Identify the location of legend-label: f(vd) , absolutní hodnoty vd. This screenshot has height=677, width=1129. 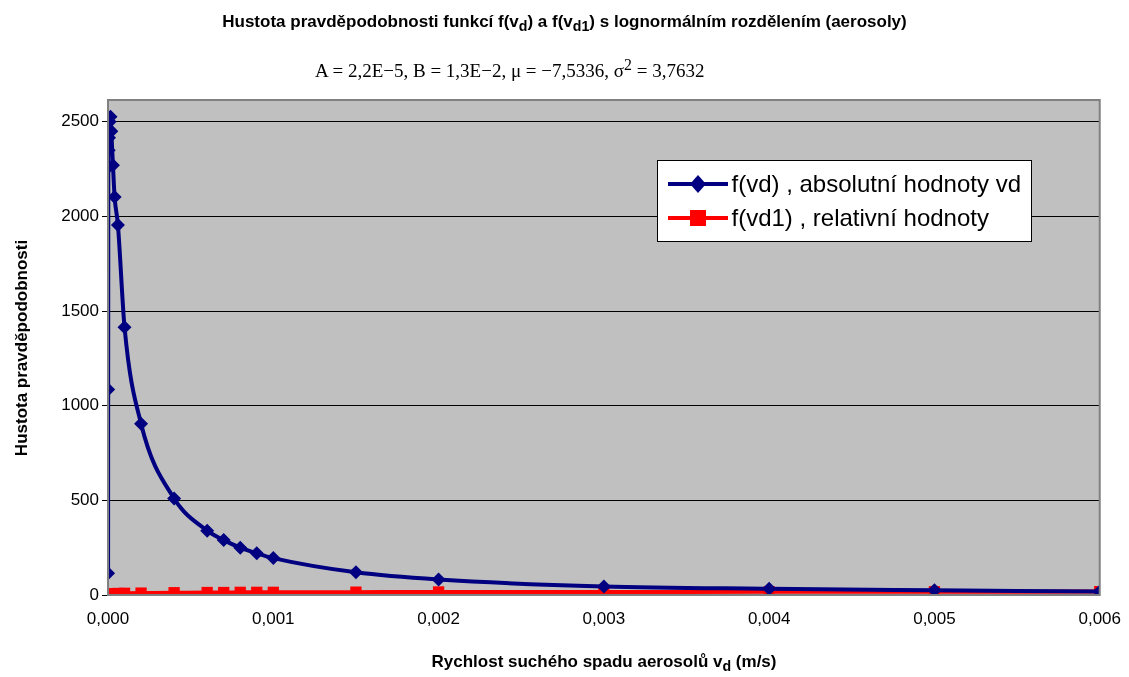
(876, 184).